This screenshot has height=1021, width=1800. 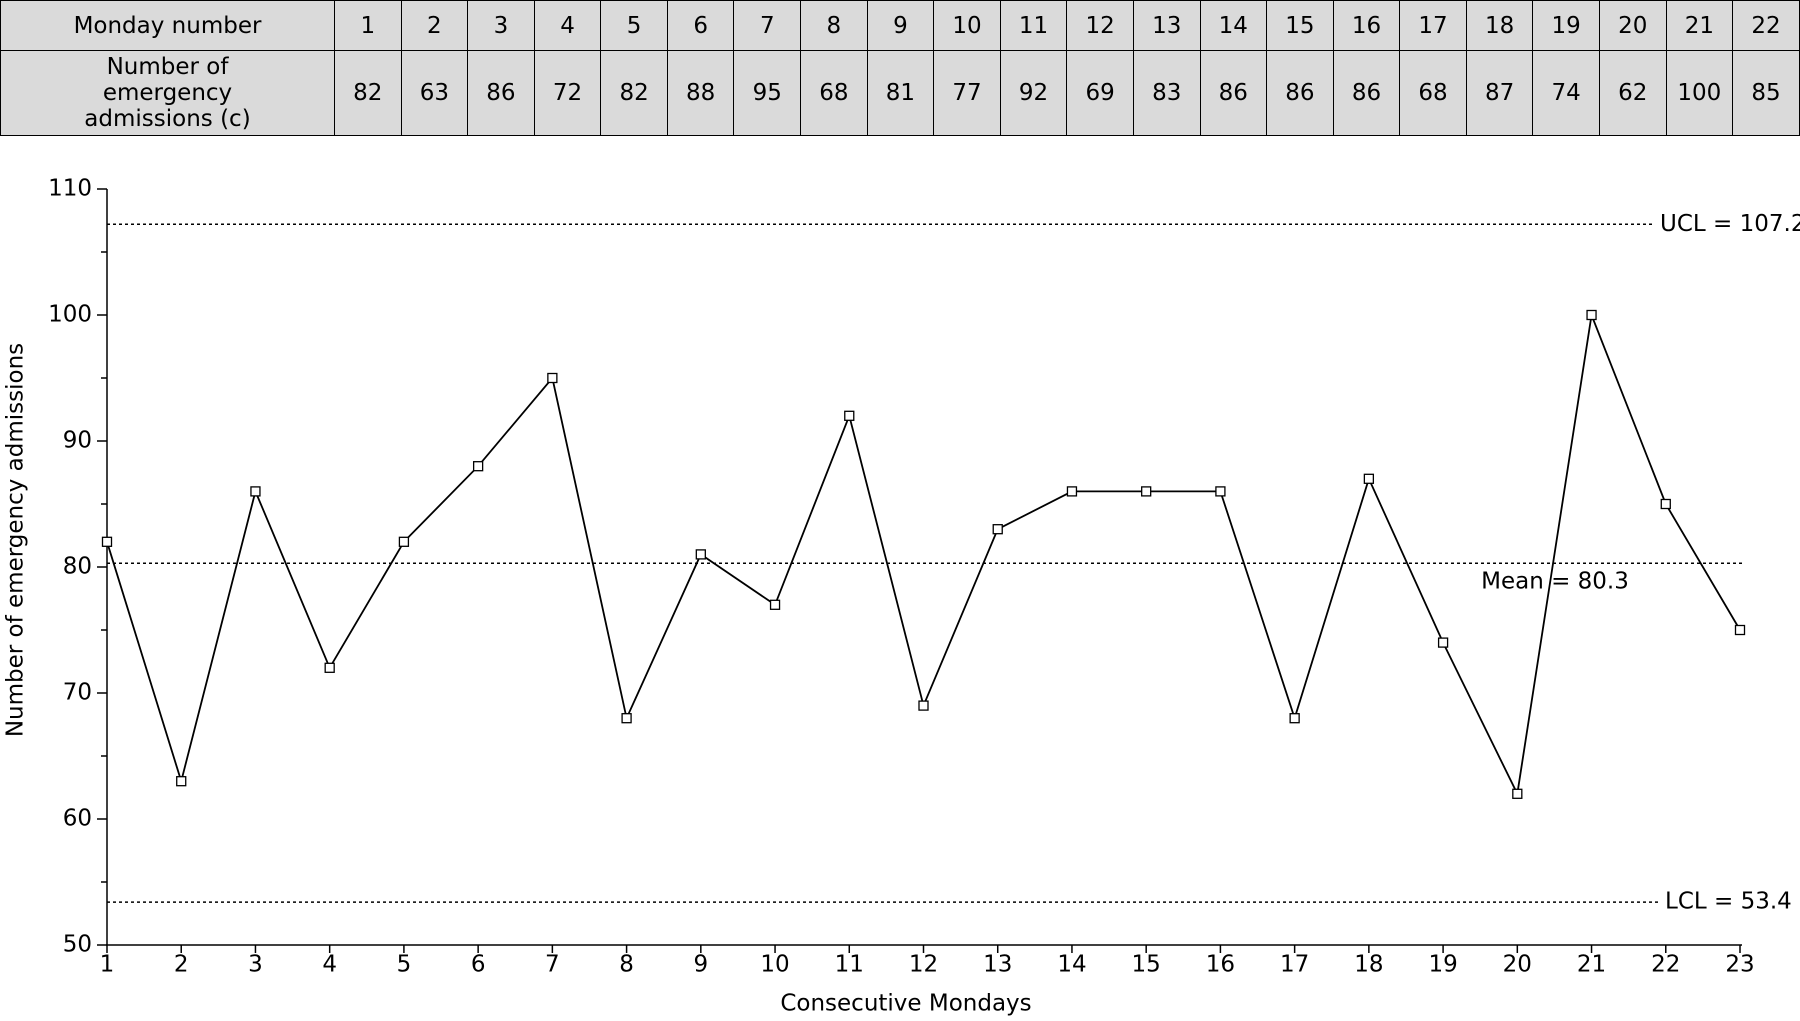 I want to click on x-tick-label: 20, so click(x=1517, y=965).